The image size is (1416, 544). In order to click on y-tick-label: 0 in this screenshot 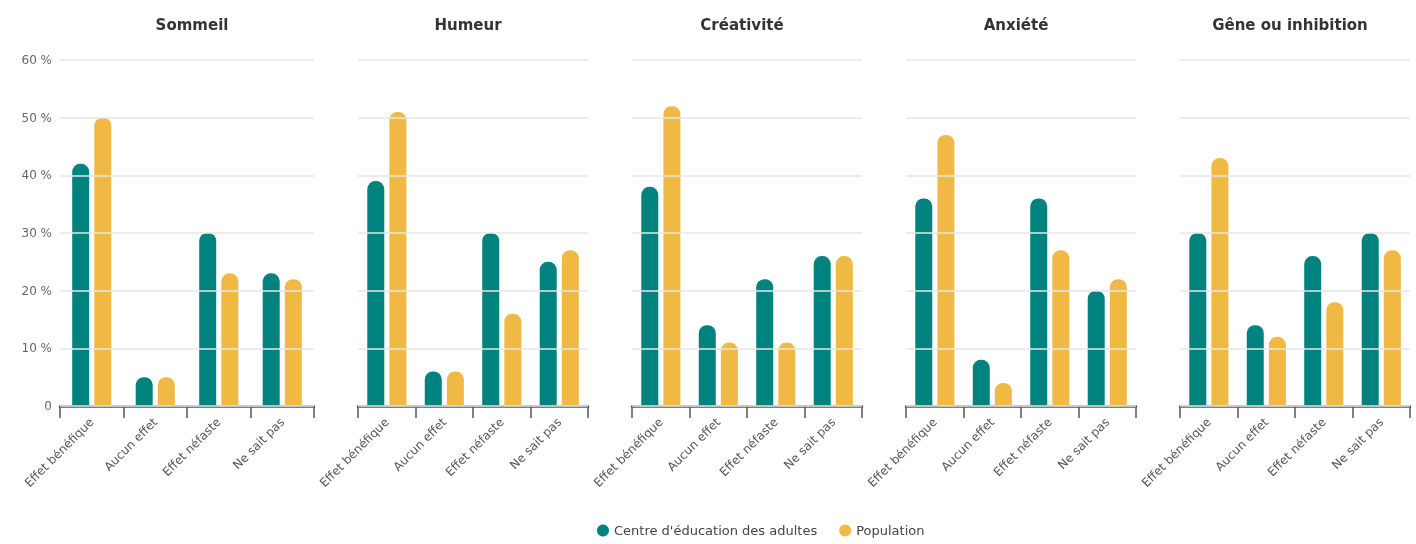, I will do `click(48, 406)`.